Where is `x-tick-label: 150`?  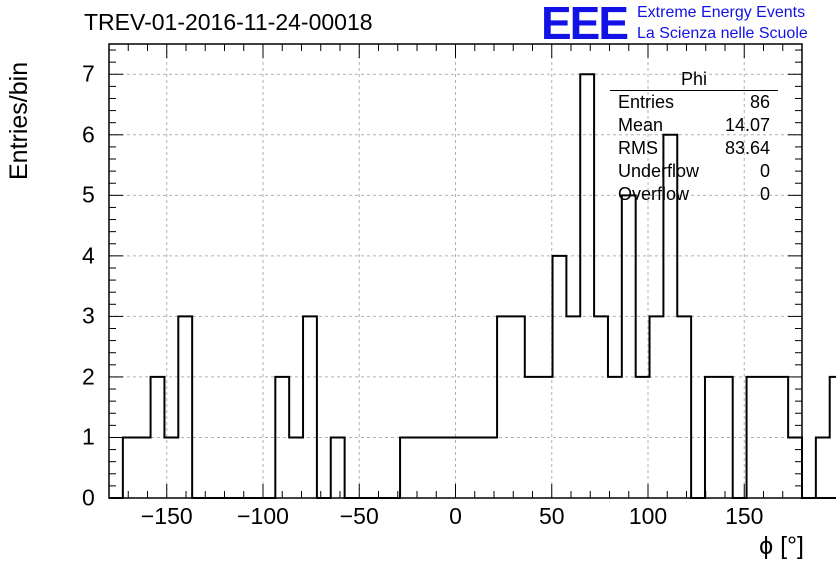
x-tick-label: 150 is located at coordinates (744, 516).